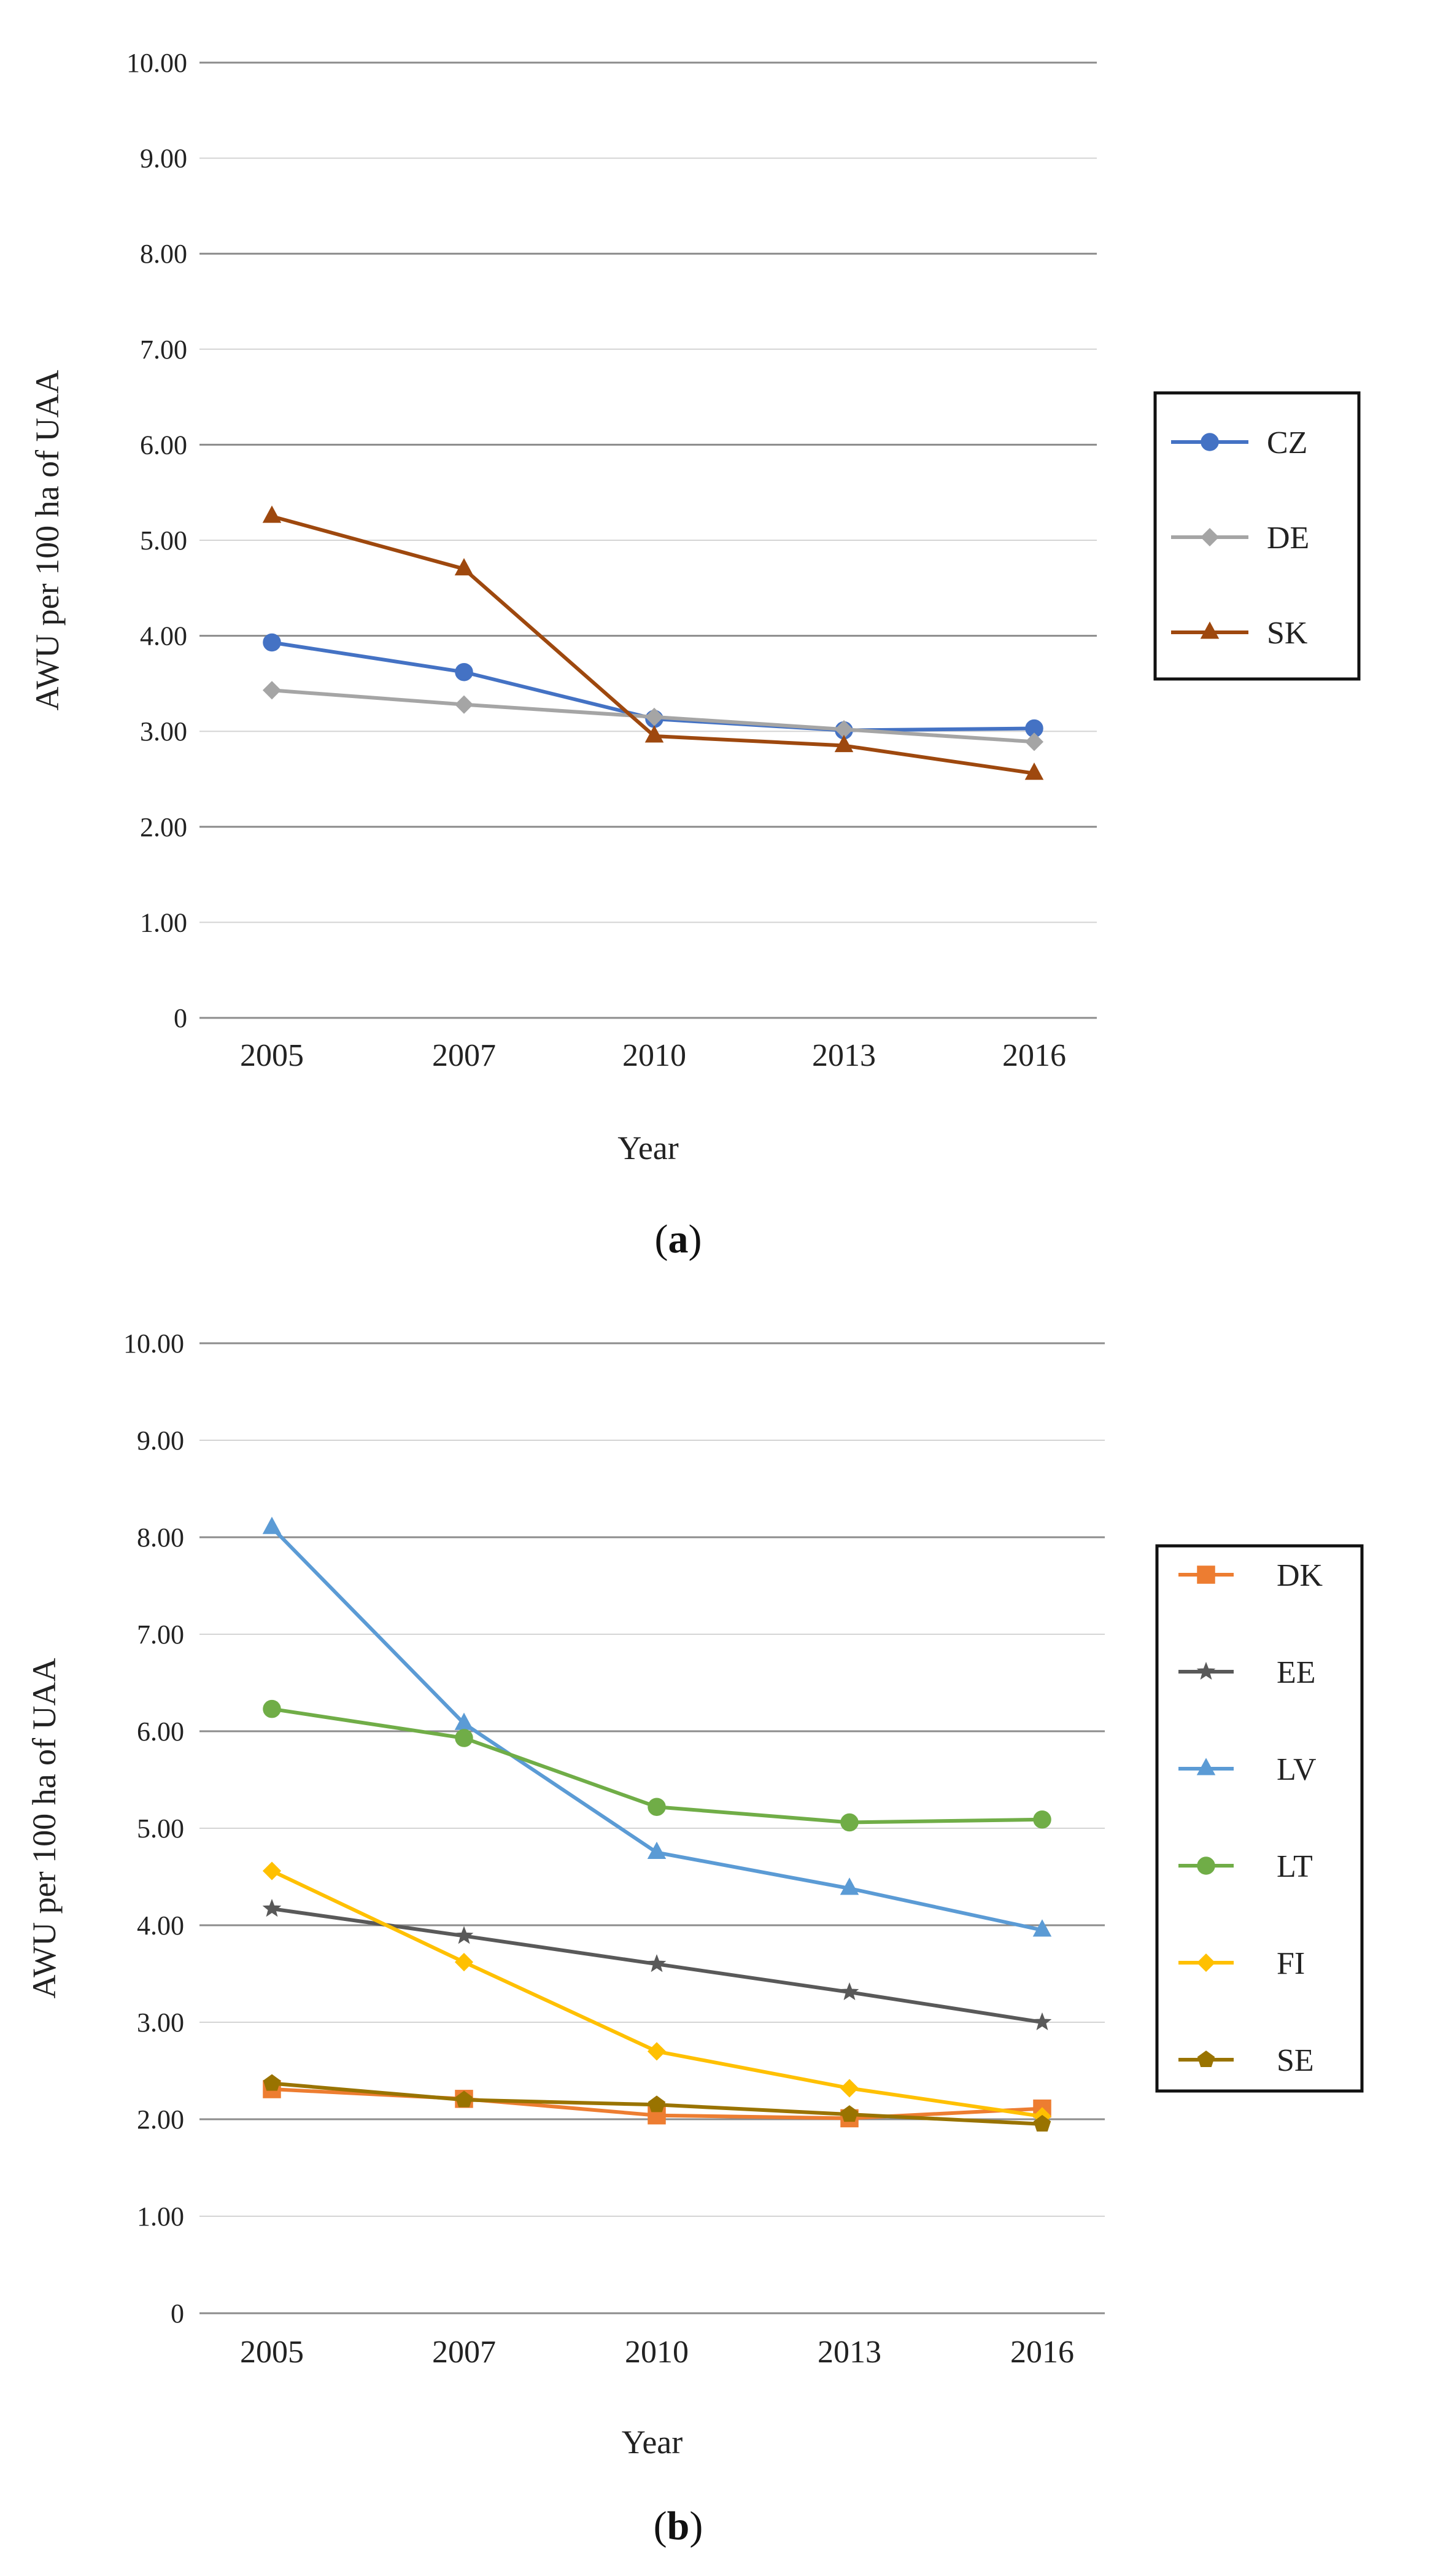 The height and width of the screenshot is (2576, 1435). What do you see at coordinates (1247, 1672) in the screenshot?
I see `legend-item-ee: EE` at bounding box center [1247, 1672].